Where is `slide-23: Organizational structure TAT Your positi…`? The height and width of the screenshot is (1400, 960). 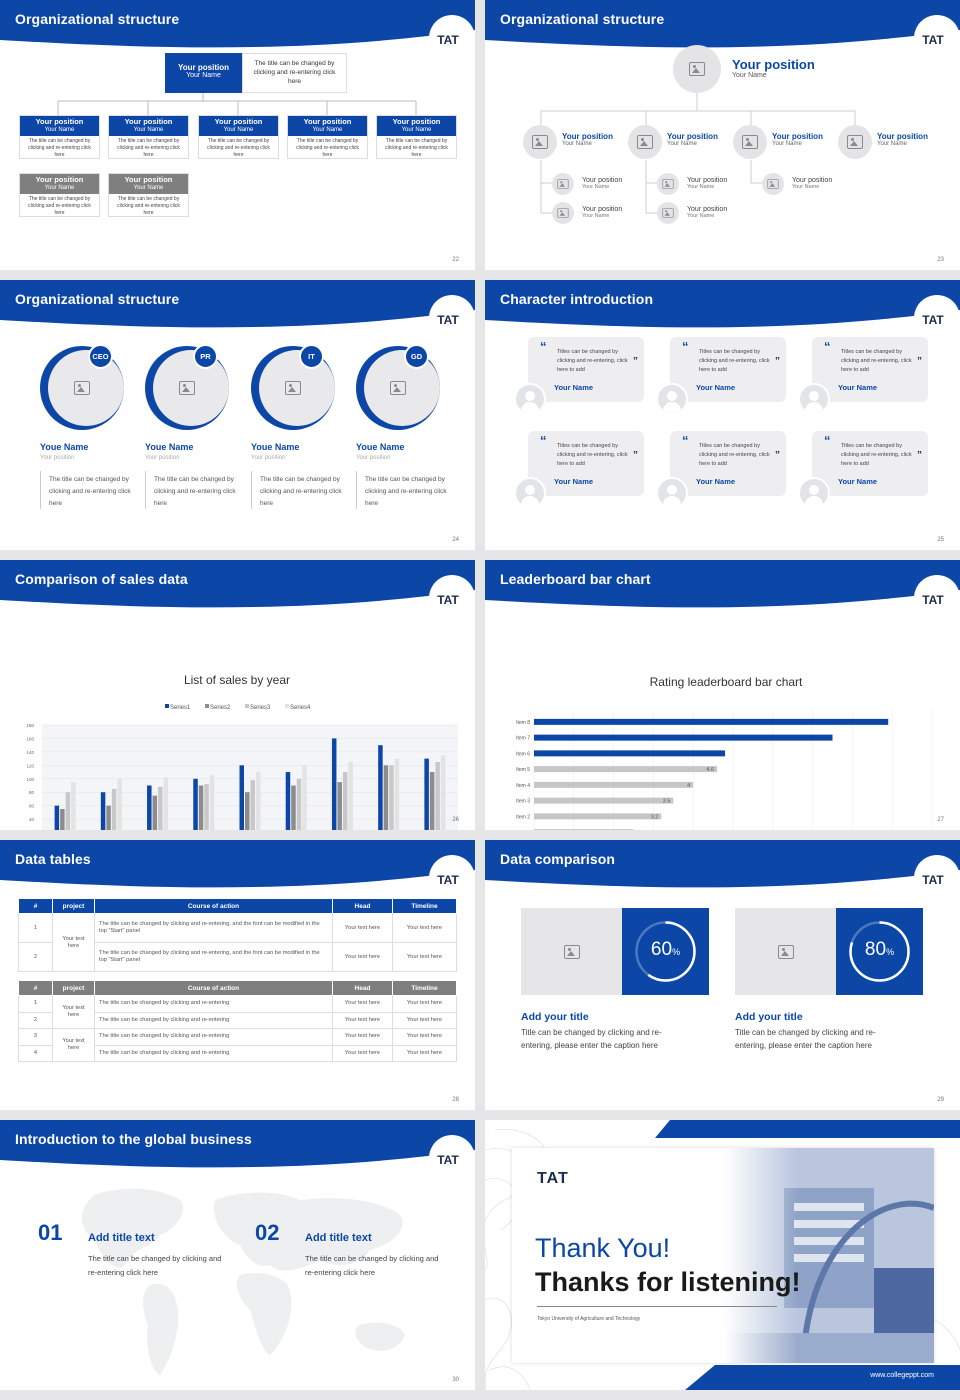 slide-23: Organizational structure TAT Your positi… is located at coordinates (722, 135).